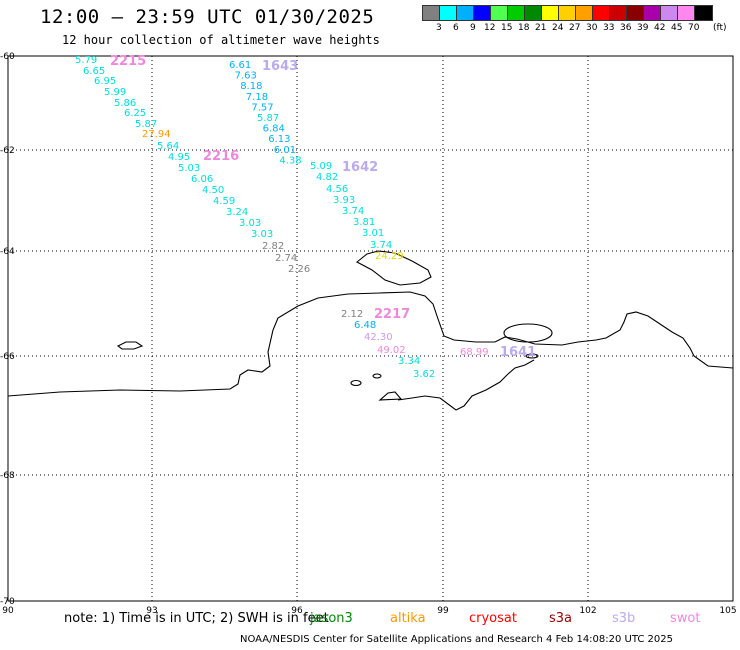 The image size is (740, 650). I want to click on coastline-inner, so click(466, 385).